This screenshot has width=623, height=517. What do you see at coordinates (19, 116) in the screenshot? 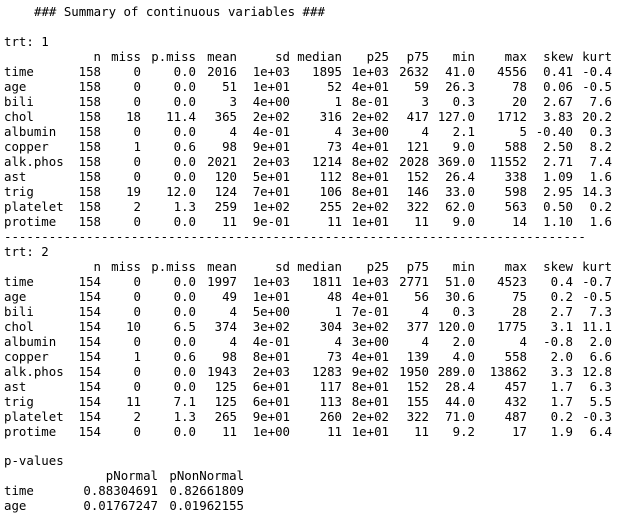
I see `variable-name: chol` at bounding box center [19, 116].